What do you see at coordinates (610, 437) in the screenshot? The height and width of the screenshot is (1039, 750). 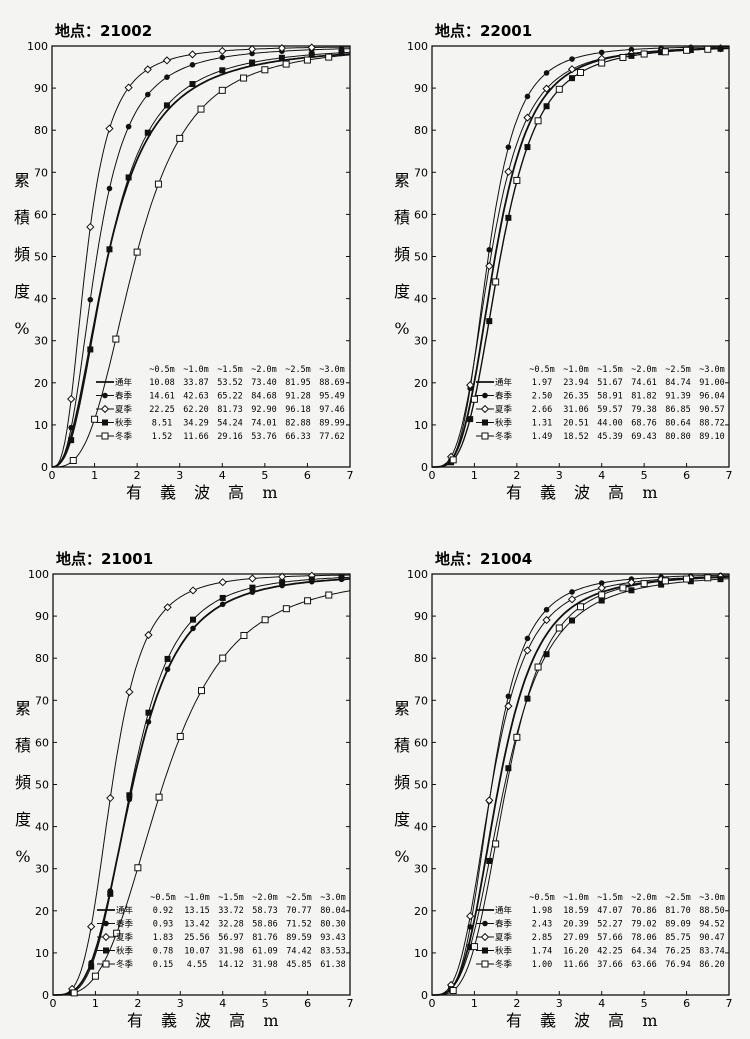 I see `table-cell-value: 45.39` at bounding box center [610, 437].